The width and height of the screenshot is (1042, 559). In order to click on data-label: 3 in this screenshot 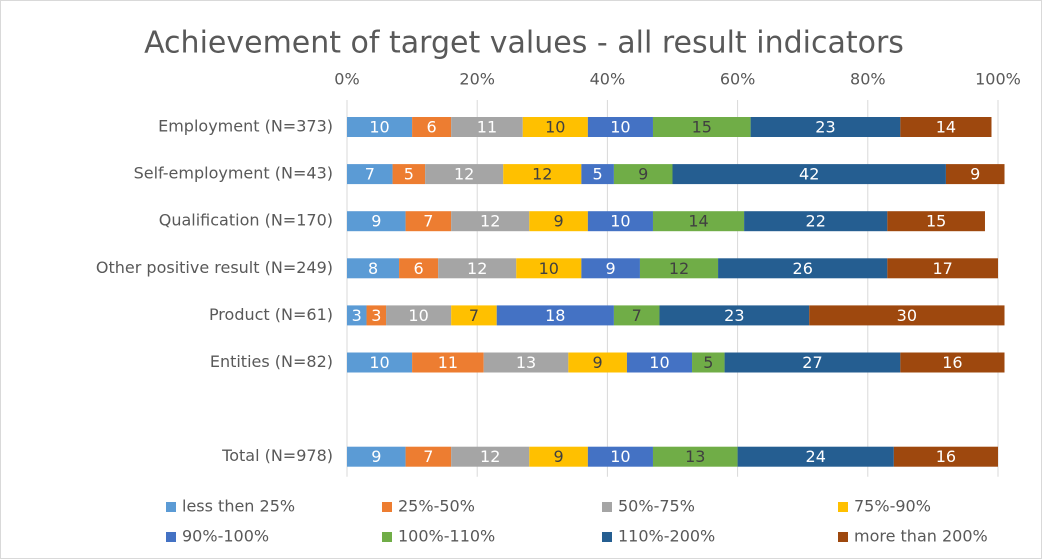, I will do `click(376, 315)`.